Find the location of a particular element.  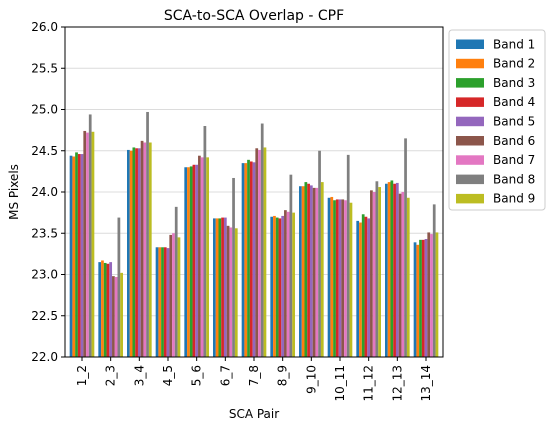

chart-title: SCA-to-SCA Overlap - CPF is located at coordinates (254, 16).